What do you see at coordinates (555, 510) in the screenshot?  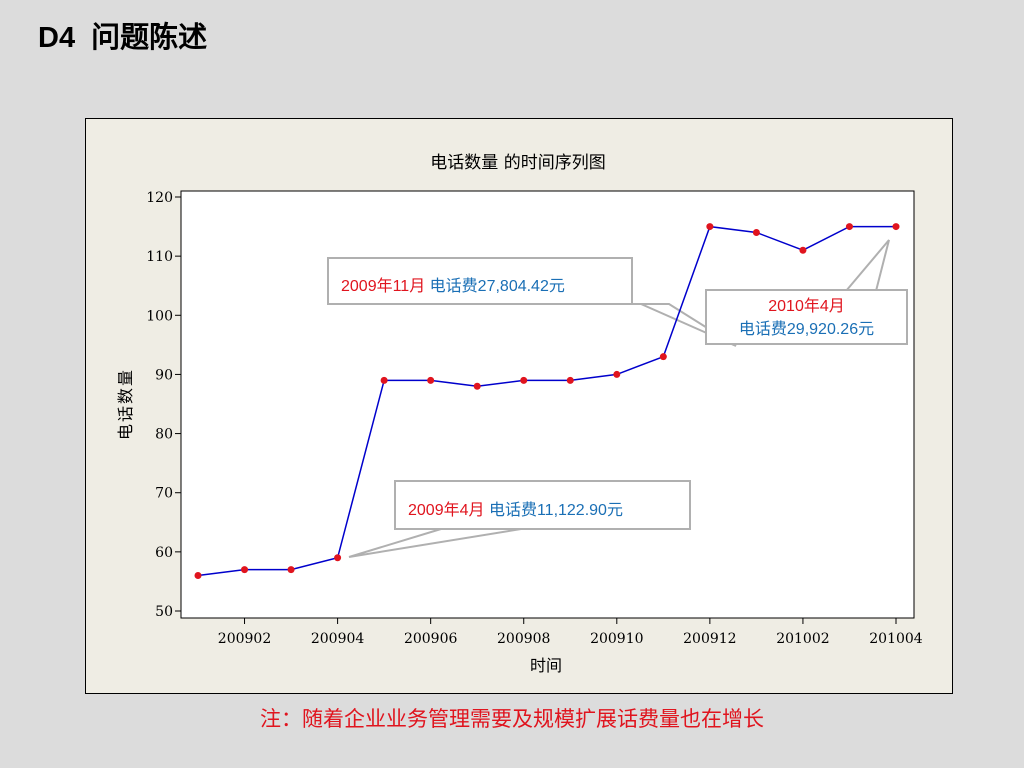 I see `callout-fee: 电话费11,122.90元` at bounding box center [555, 510].